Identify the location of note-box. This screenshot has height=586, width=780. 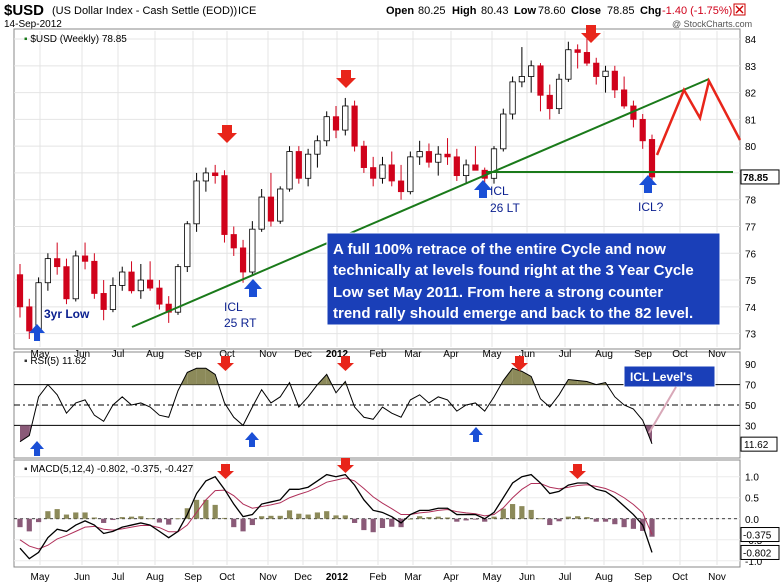
(523, 279).